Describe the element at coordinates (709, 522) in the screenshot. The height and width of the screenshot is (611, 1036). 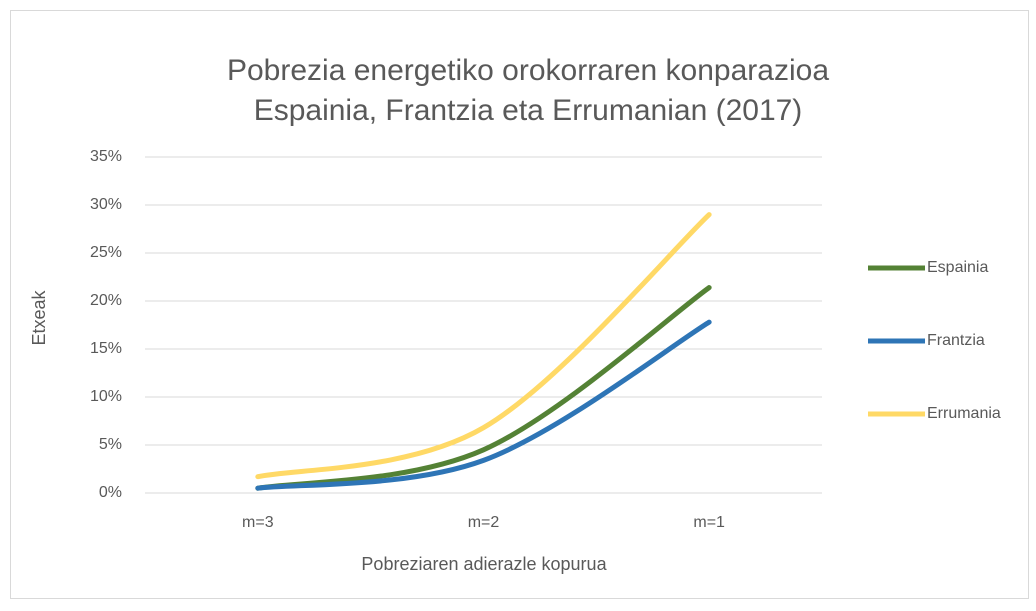
I see `x-tick-label: m=1` at that location.